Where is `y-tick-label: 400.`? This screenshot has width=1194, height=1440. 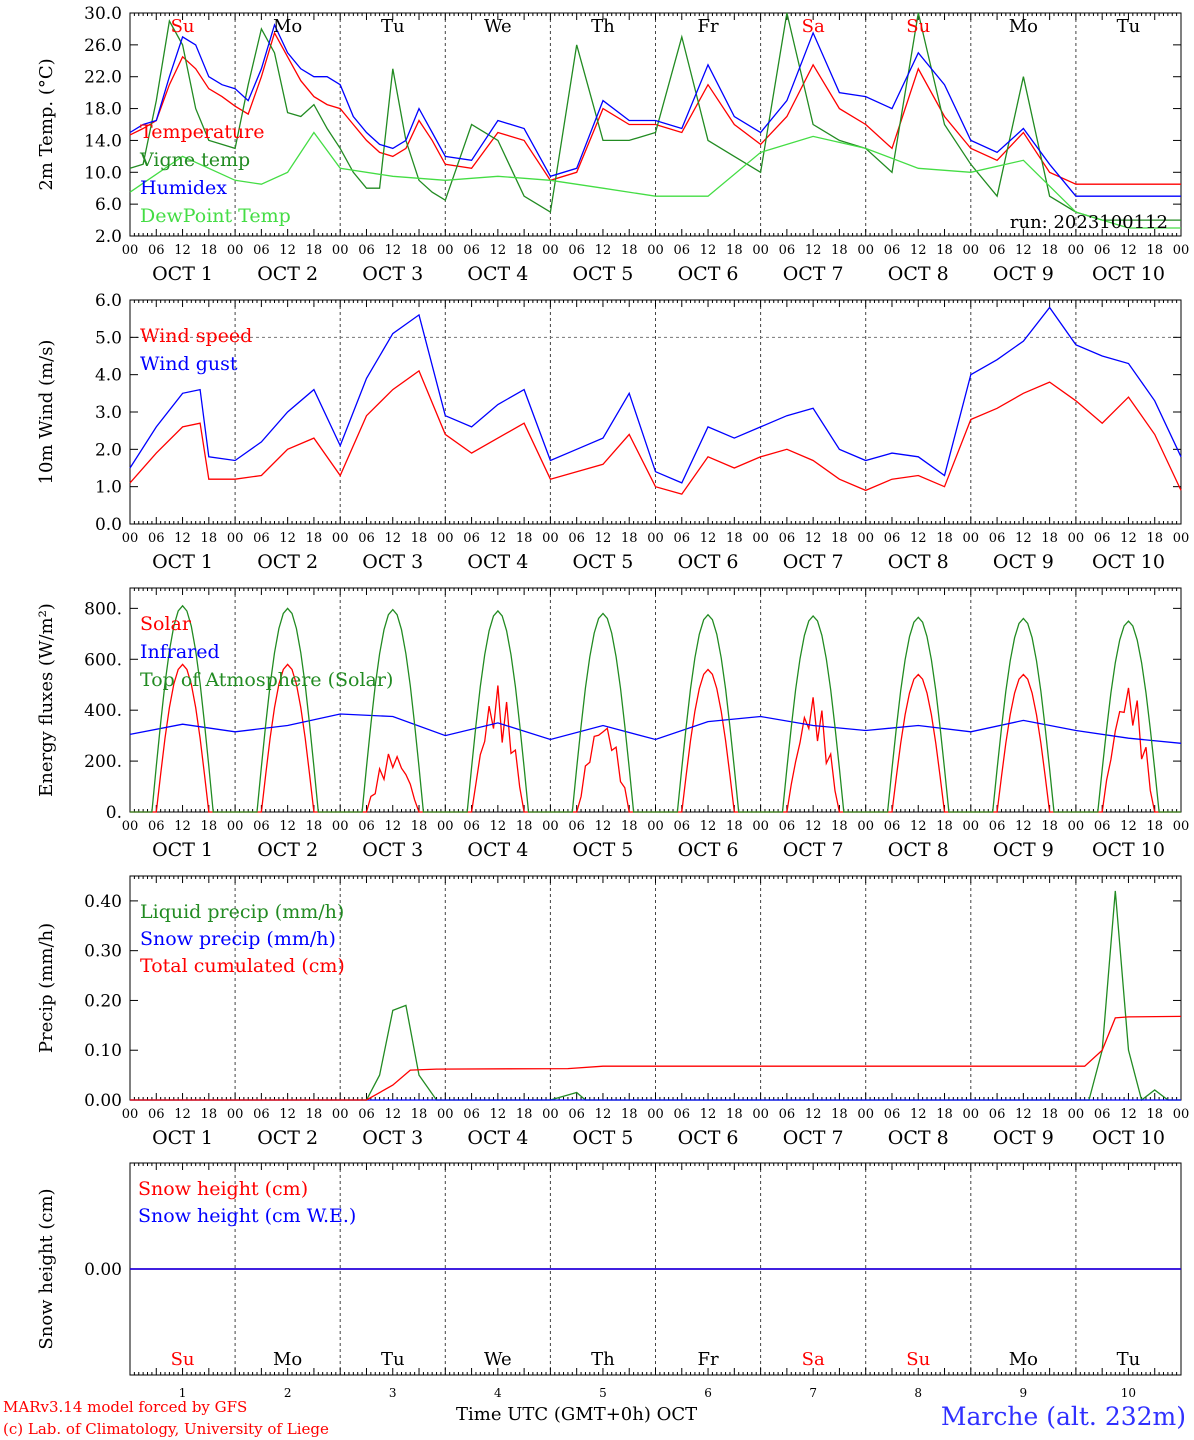
y-tick-label: 400. is located at coordinates (103, 711).